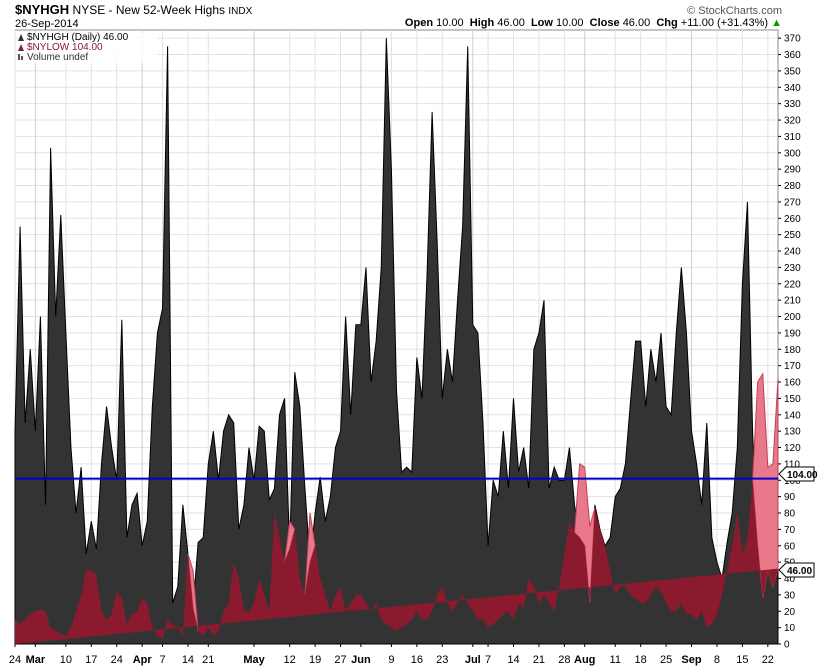 The width and height of the screenshot is (820, 668). What do you see at coordinates (792, 317) in the screenshot?
I see `y-tick-label: 200` at bounding box center [792, 317].